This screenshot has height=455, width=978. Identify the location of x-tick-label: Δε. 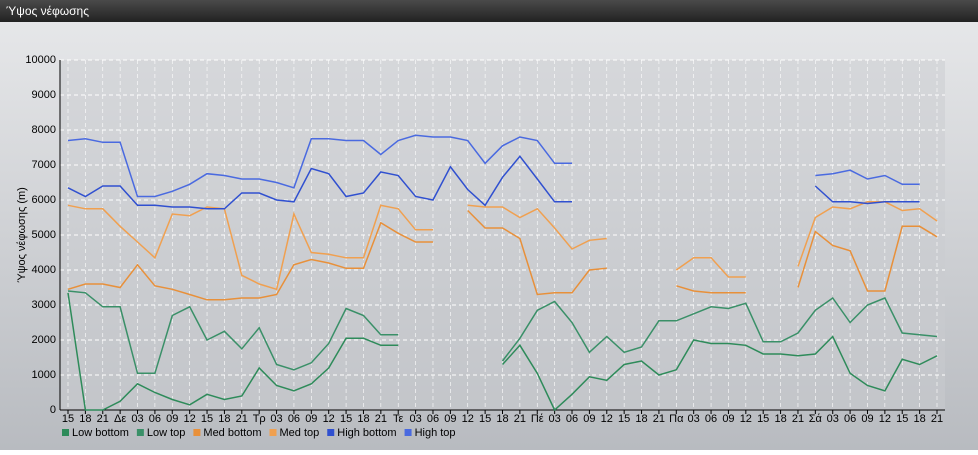
(120, 419).